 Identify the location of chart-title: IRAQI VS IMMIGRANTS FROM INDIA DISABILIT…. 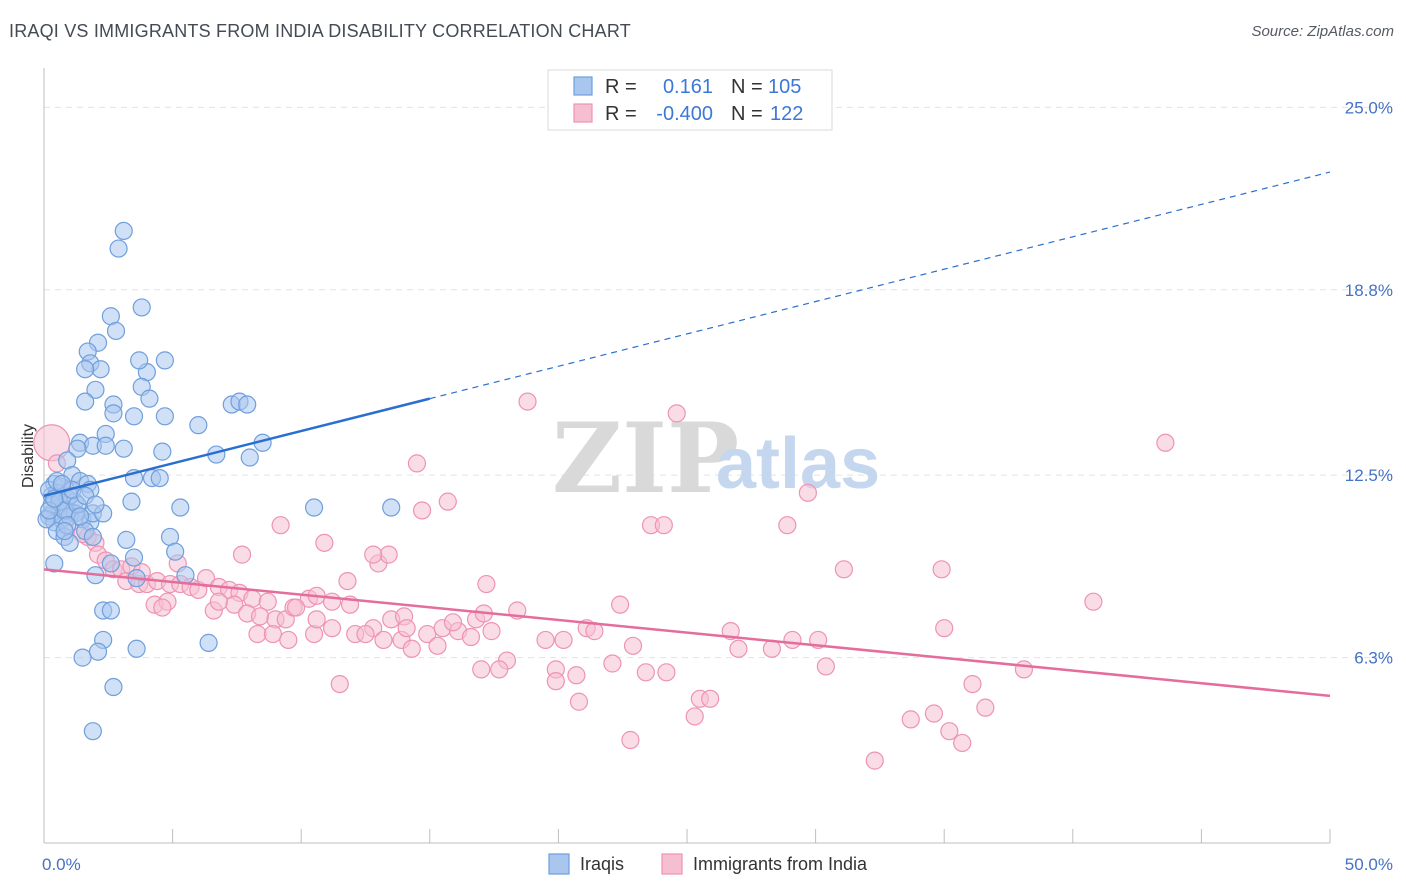
(320, 31).